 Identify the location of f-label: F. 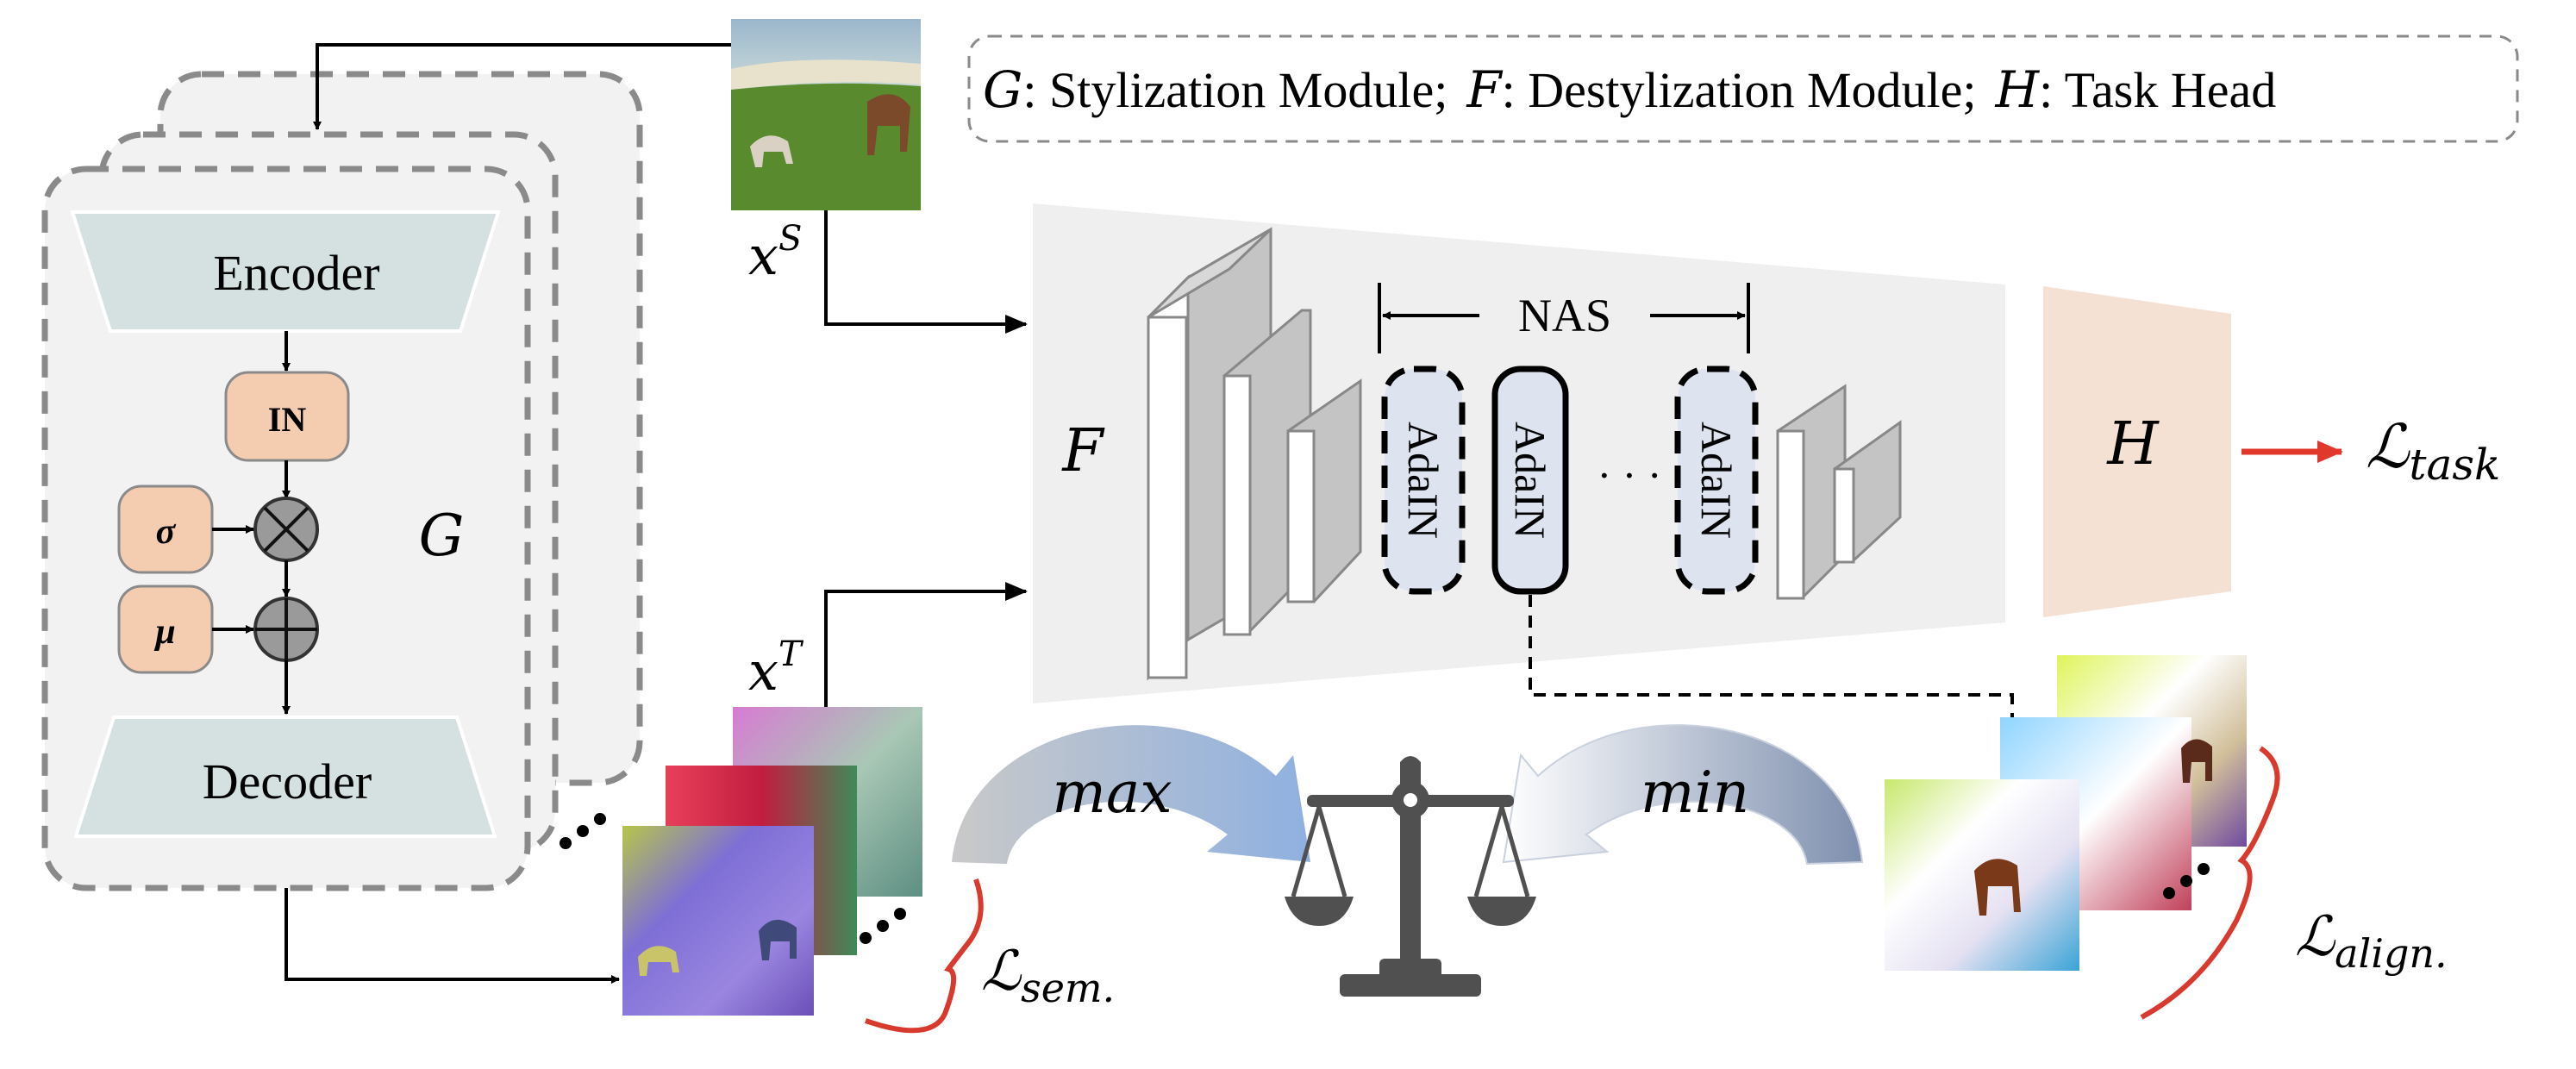
(1082, 451).